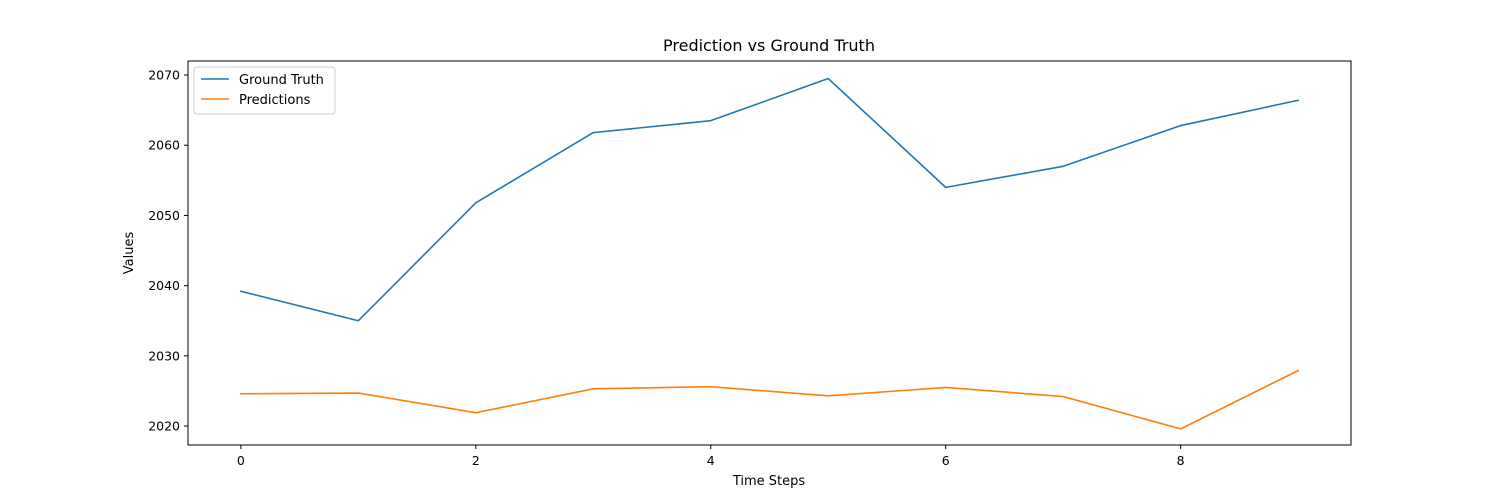  Describe the element at coordinates (770, 399) in the screenshot. I see `series-line-predictions` at that location.